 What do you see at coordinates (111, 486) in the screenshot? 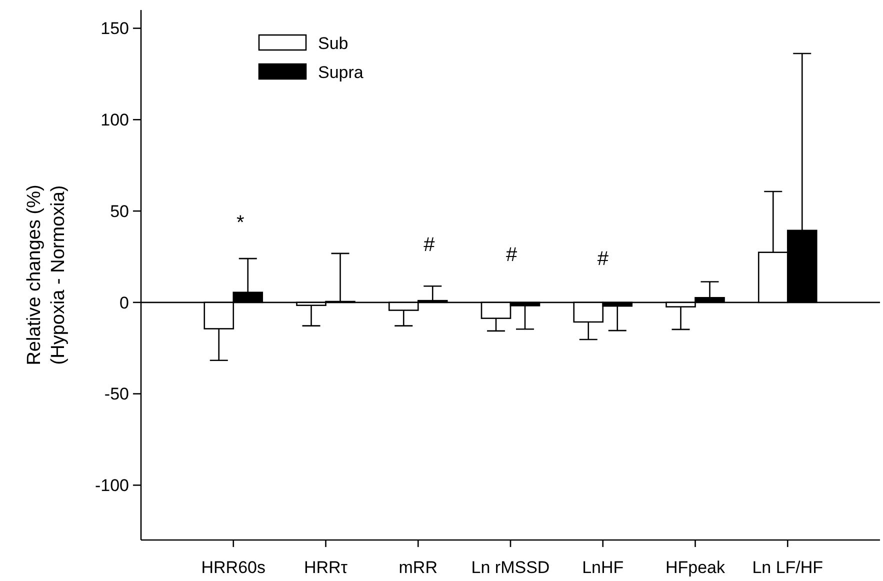
I see `y-tick-label: -100` at bounding box center [111, 486].